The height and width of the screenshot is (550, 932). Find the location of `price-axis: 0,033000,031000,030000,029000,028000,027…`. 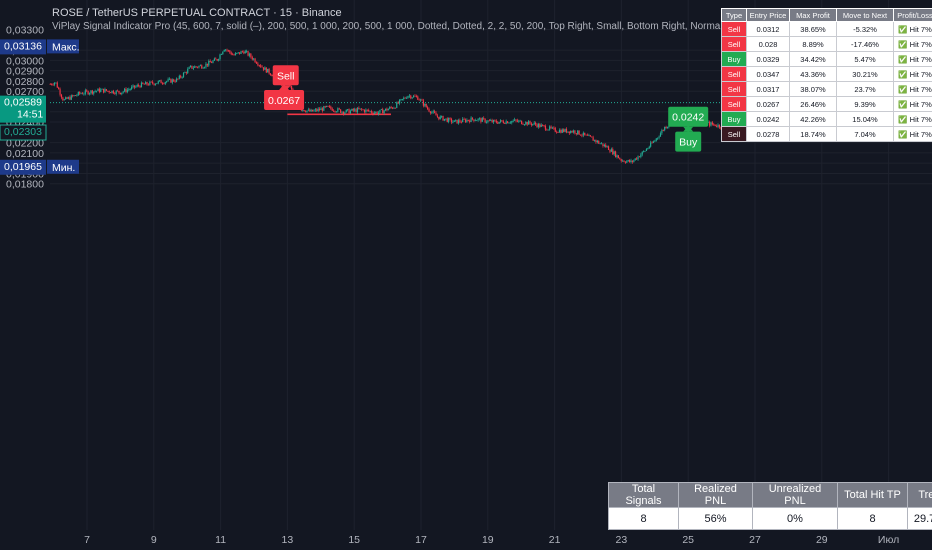

price-axis: 0,033000,031000,030000,029000,028000,027… is located at coordinates (40, 108).